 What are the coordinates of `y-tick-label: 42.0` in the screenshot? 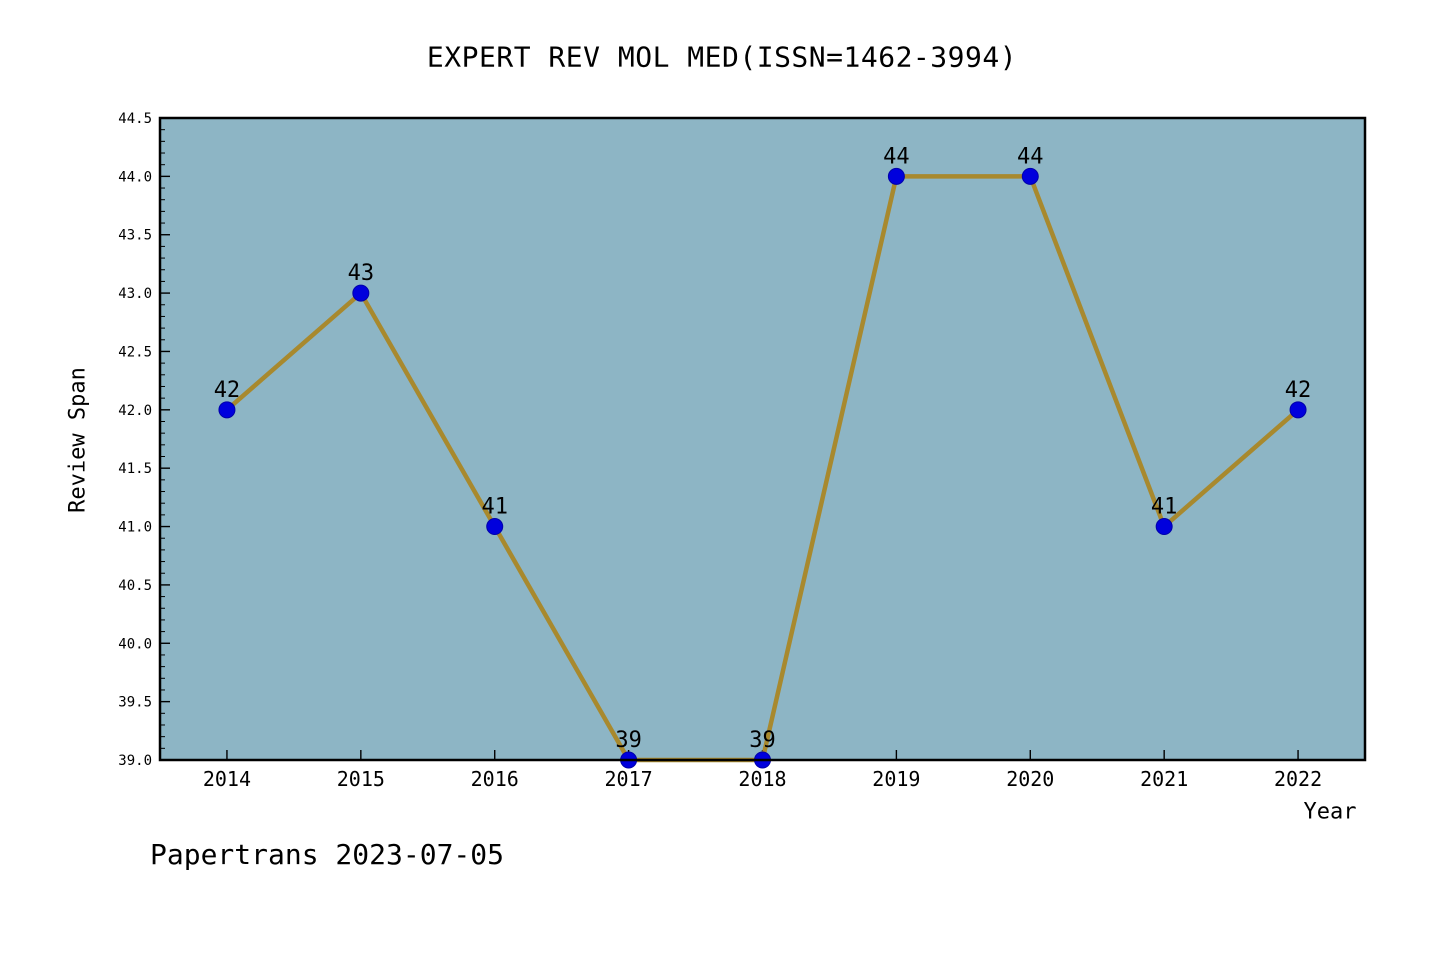 It's located at (135, 411).